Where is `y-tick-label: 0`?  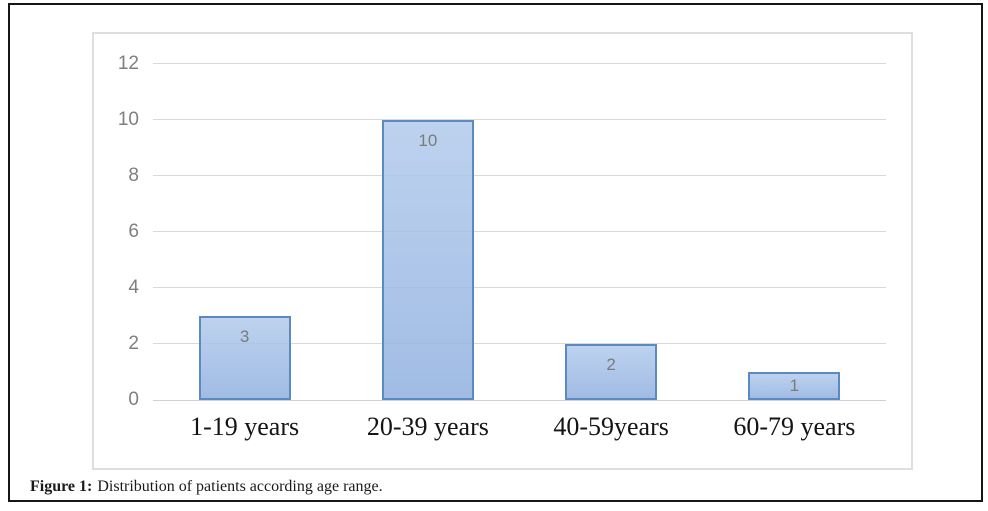 y-tick-label: 0 is located at coordinates (133, 399).